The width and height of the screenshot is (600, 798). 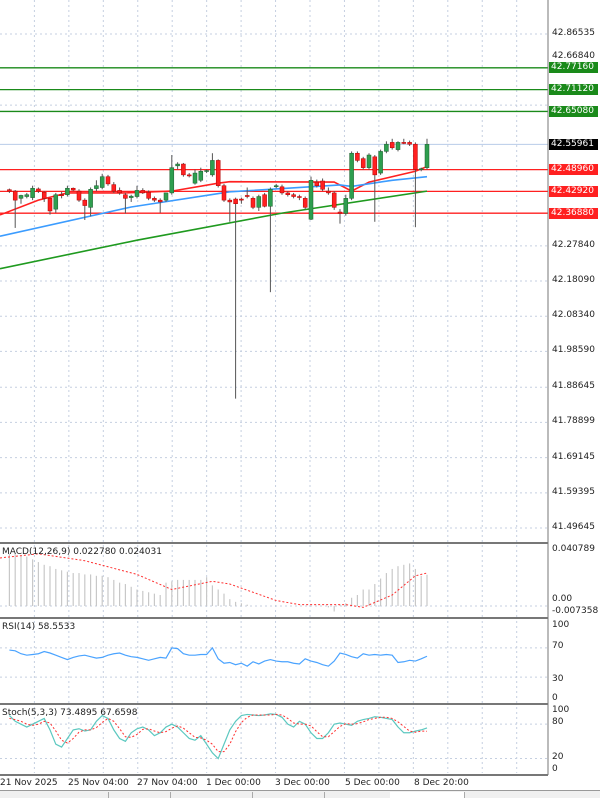 What do you see at coordinates (555, 698) in the screenshot?
I see `rsi-axis-0: 0` at bounding box center [555, 698].